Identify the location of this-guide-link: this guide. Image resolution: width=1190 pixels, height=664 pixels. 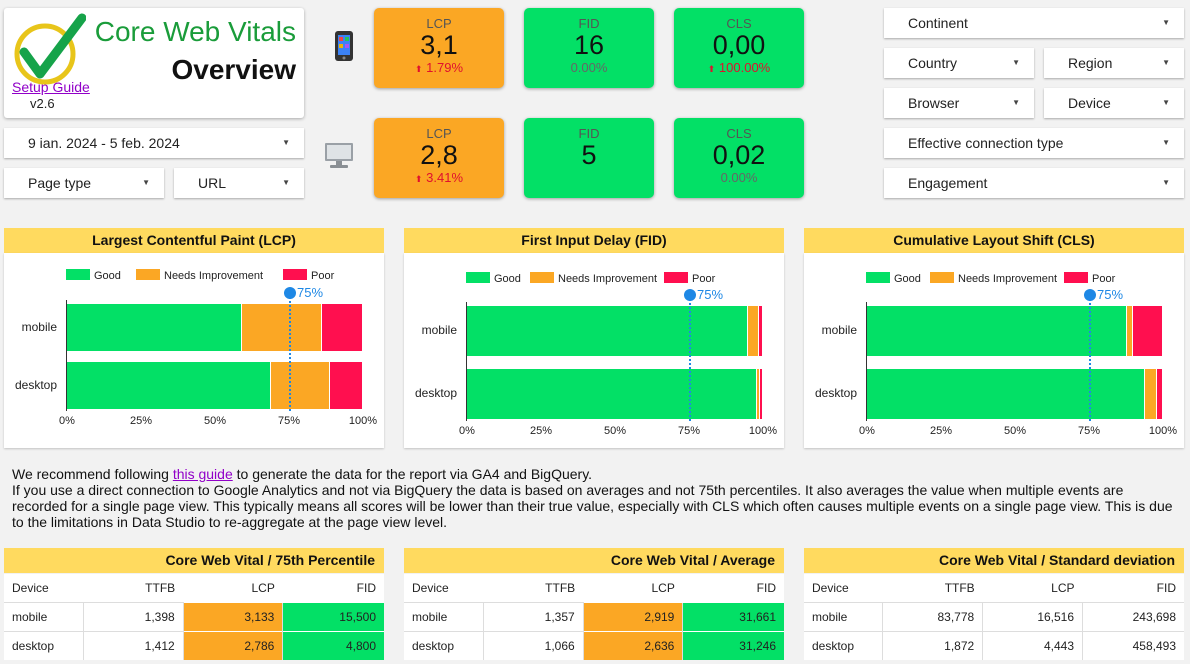
(202, 474).